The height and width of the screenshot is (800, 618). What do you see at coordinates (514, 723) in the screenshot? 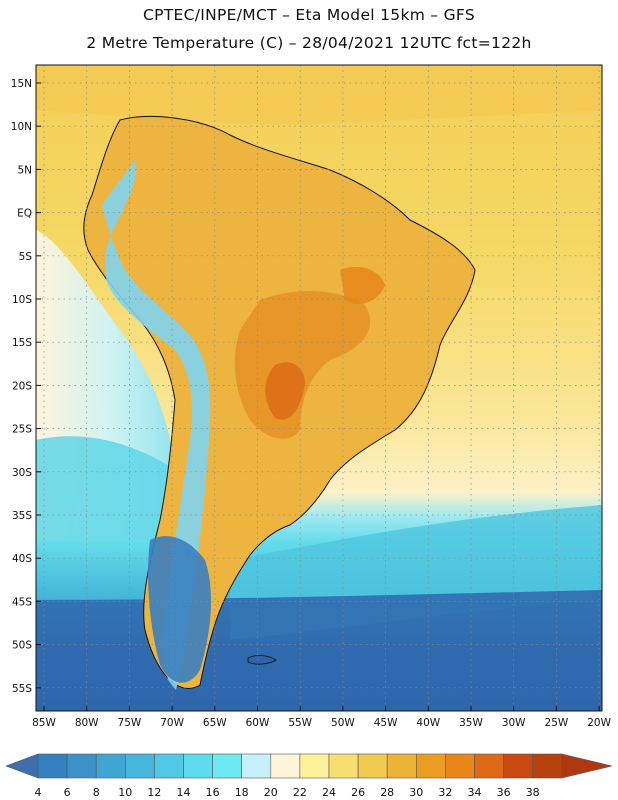
I see `lon-label: 30W` at bounding box center [514, 723].